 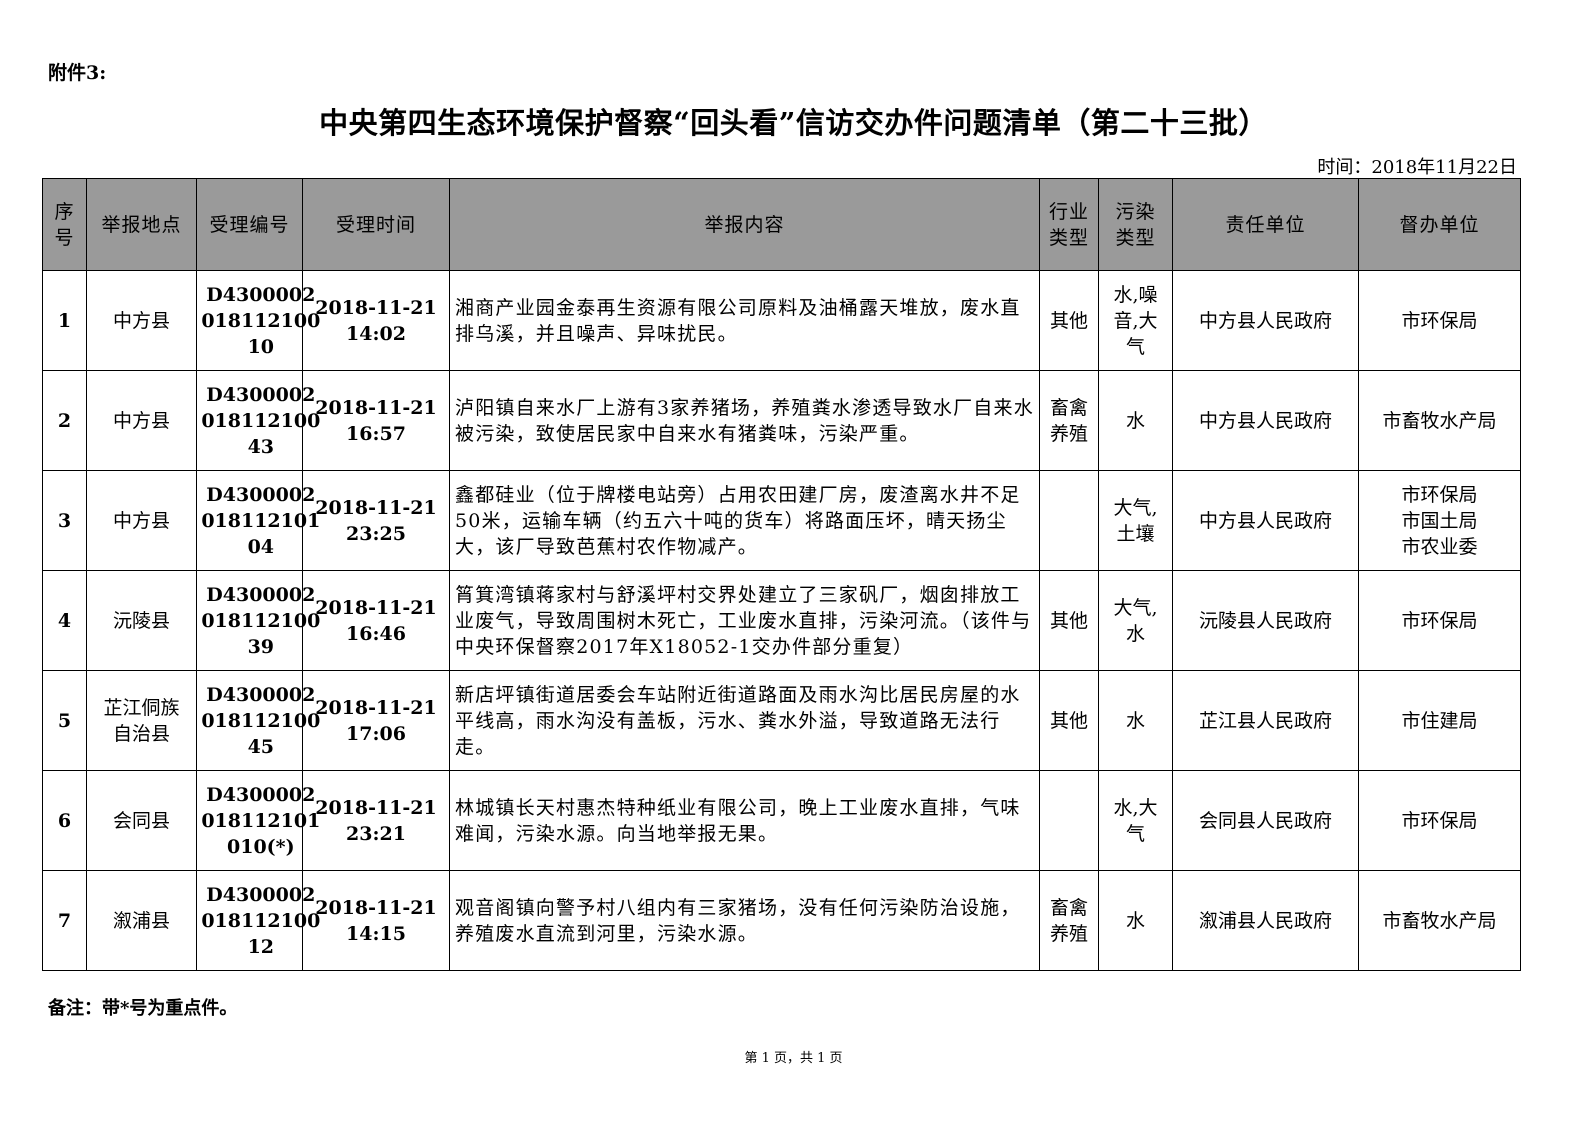 I want to click on receipt-id: D430000201811210043, so click(x=261, y=420).